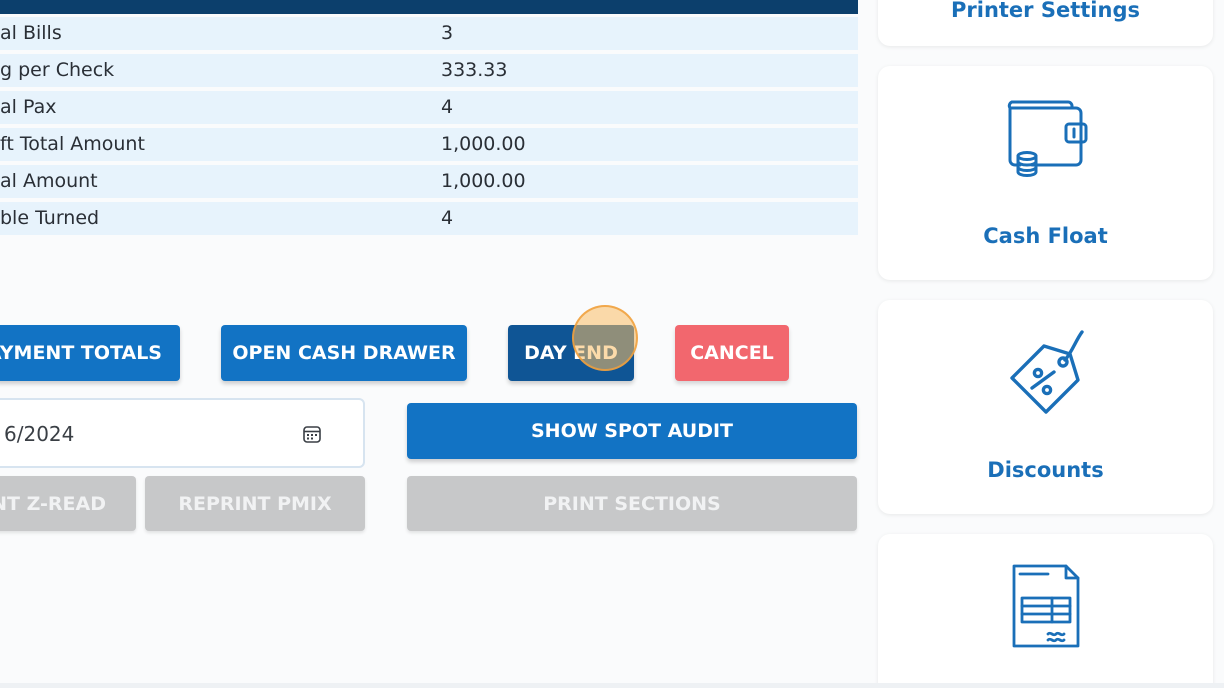  Describe the element at coordinates (429, 7) in the screenshot. I see `table-header-bar` at that location.